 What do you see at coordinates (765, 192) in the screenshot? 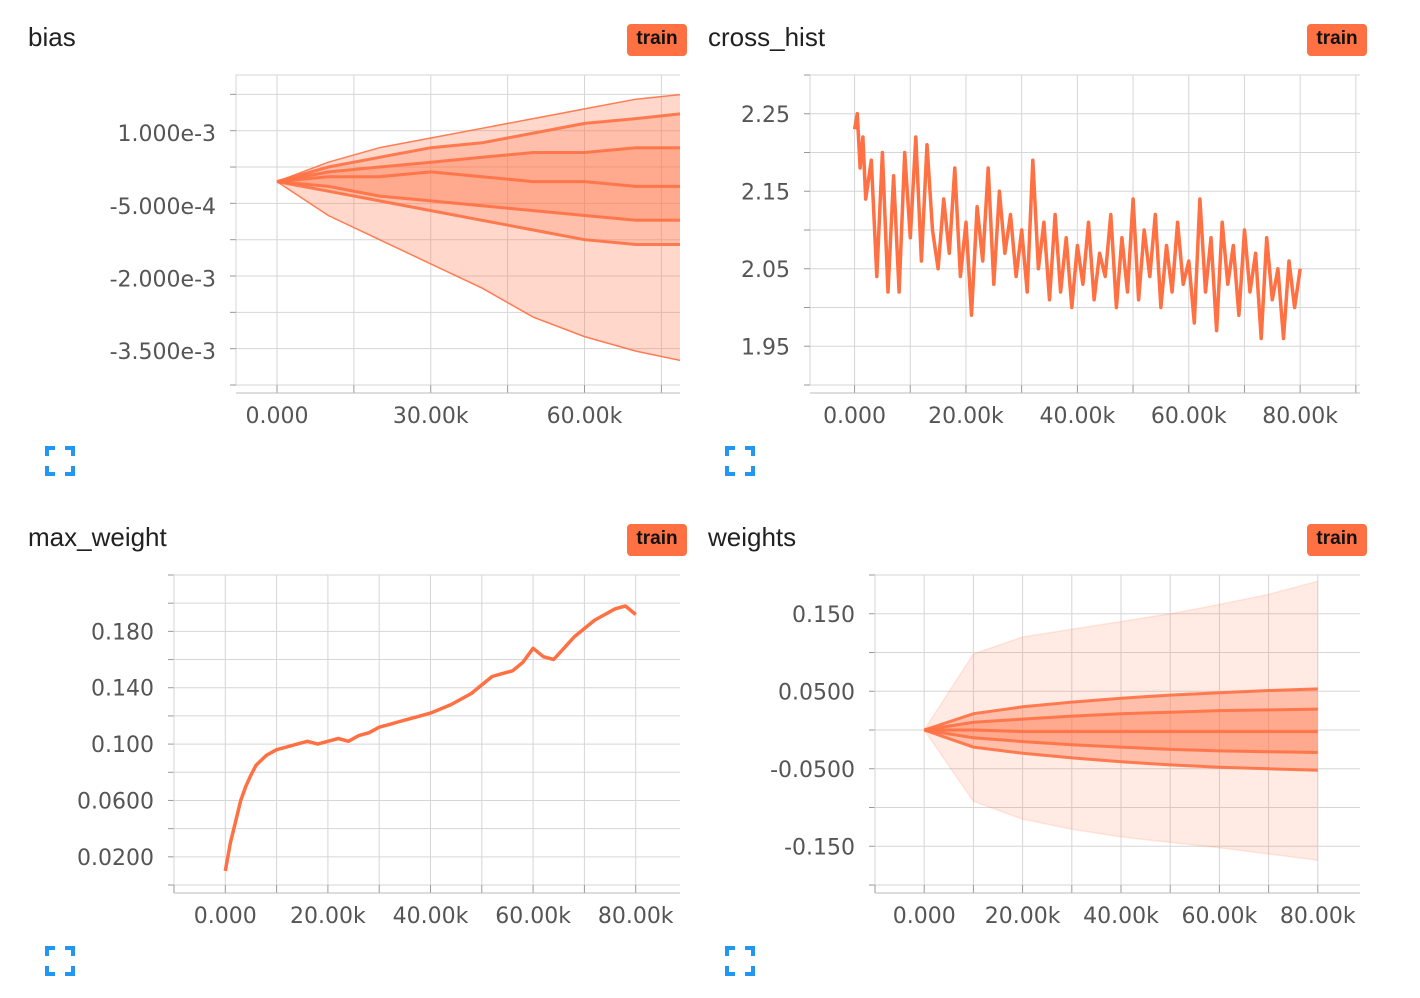
I see `y-tick-label: 2.15` at bounding box center [765, 192].